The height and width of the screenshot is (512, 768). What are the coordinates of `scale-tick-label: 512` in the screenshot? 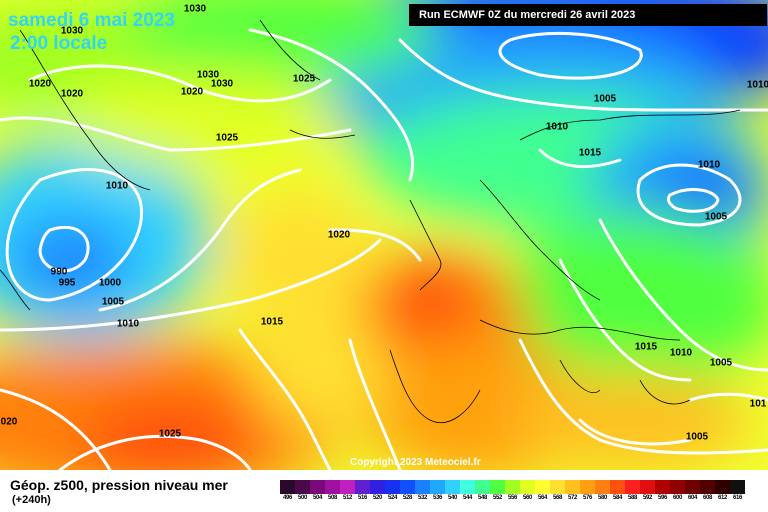 It's located at (347, 498).